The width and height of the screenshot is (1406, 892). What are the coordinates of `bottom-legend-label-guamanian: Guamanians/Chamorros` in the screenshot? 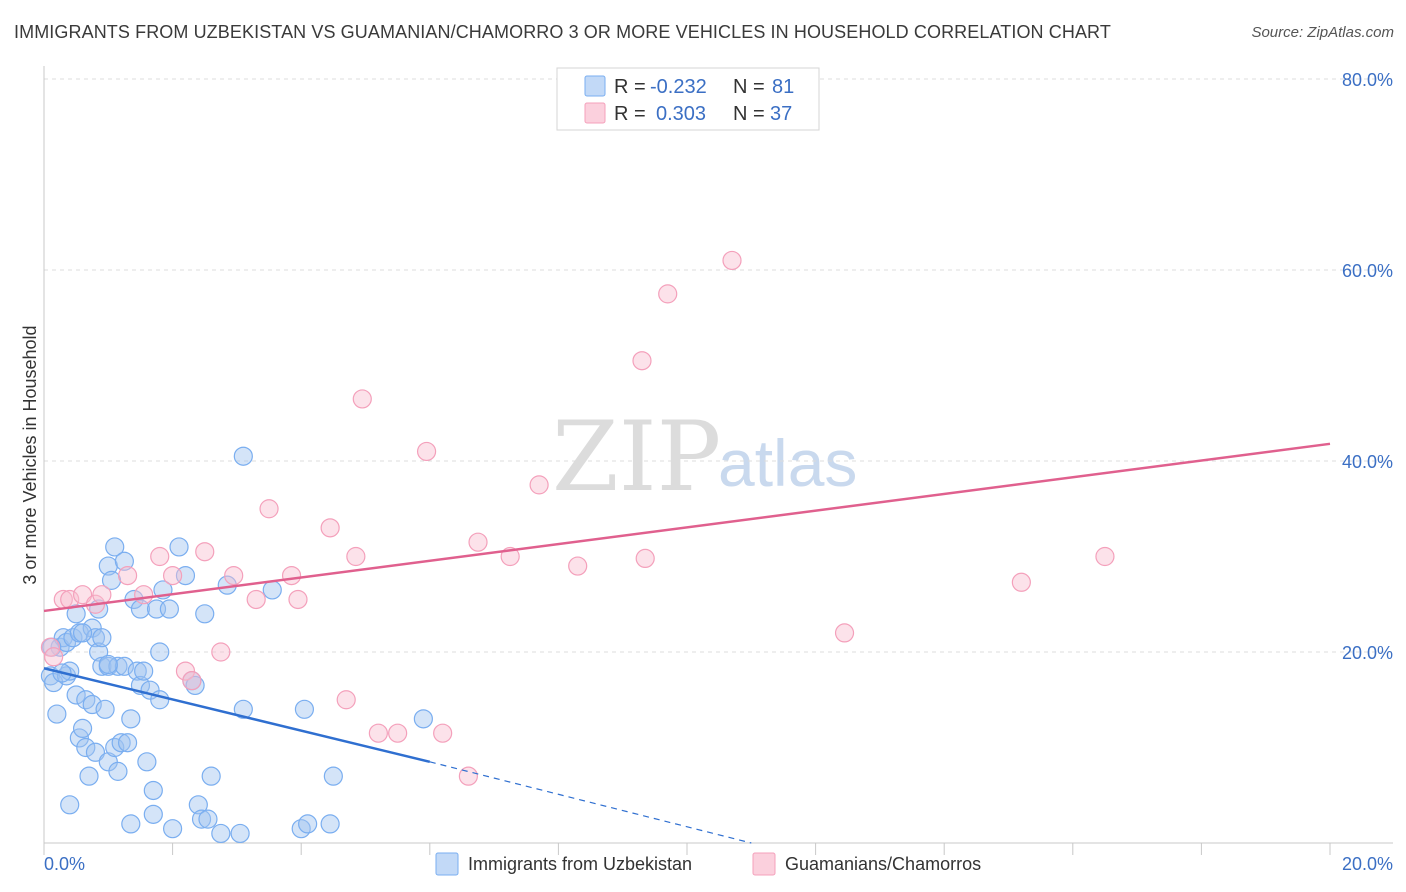 It's located at (883, 864).